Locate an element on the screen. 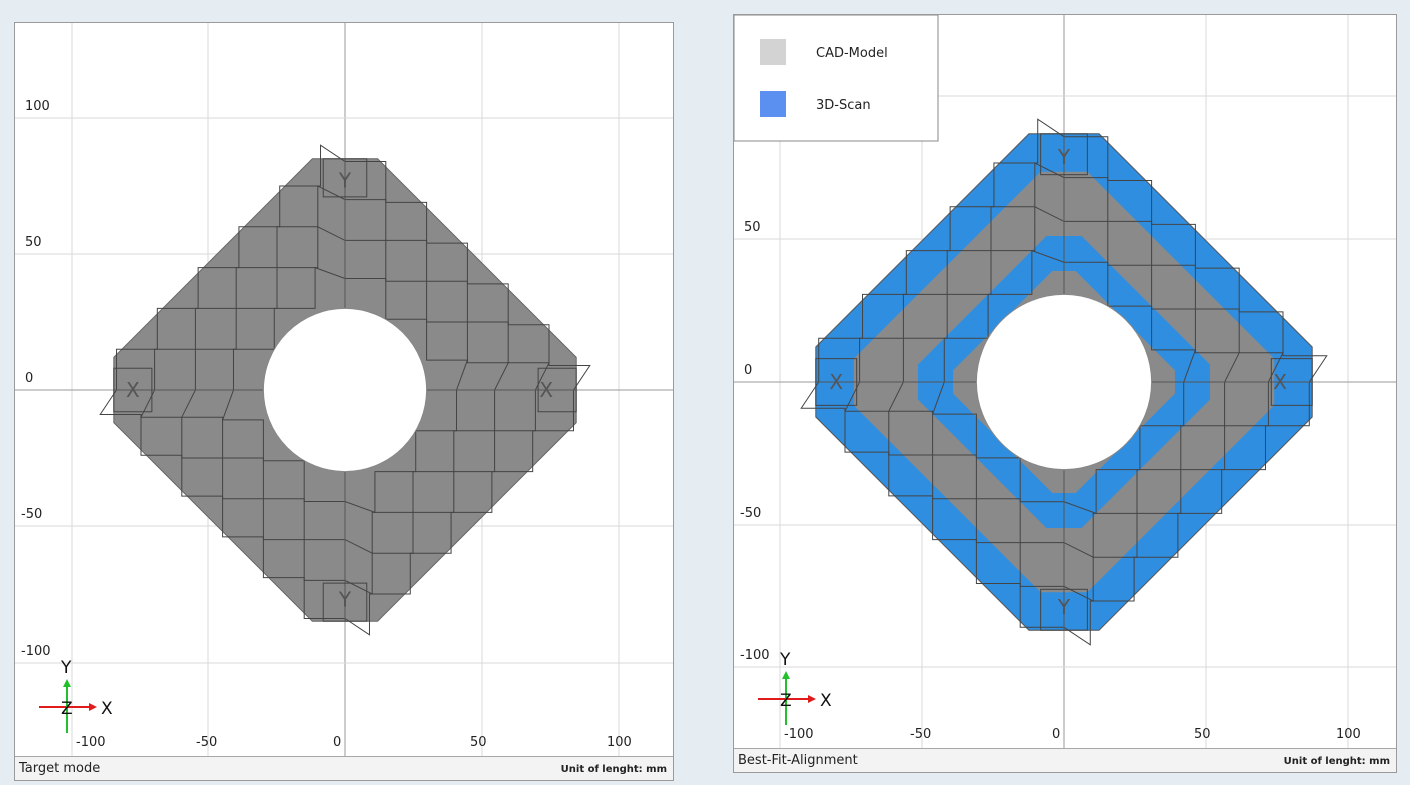 This screenshot has height=785, width=1410. status-bar: Target mode Unit of lenght: mm is located at coordinates (344, 768).